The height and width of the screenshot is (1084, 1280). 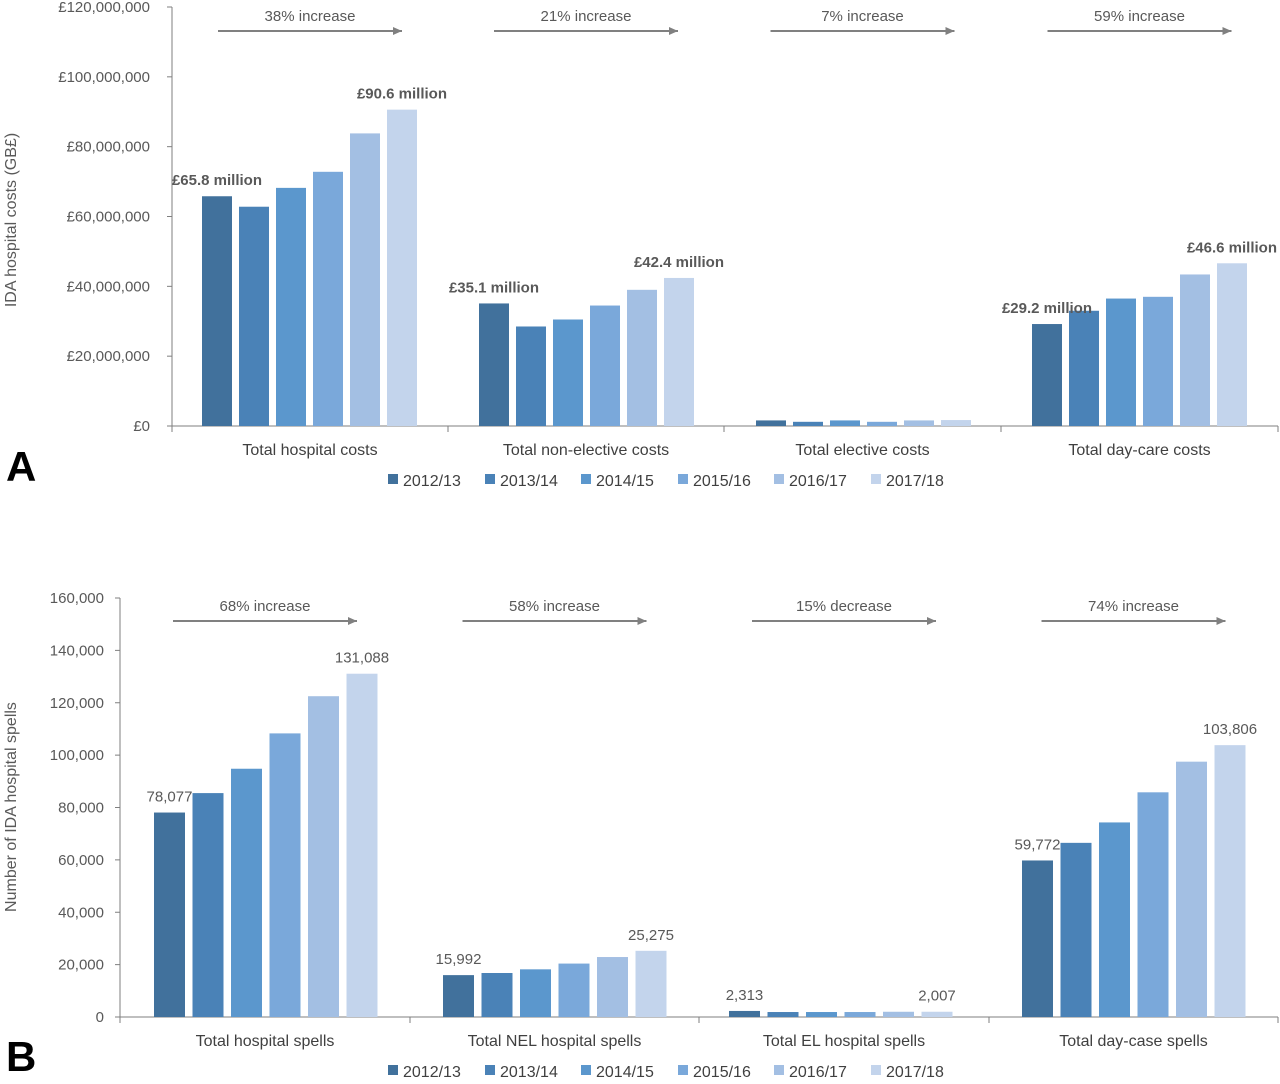 I want to click on data-label: 103,806, so click(x=1230, y=729).